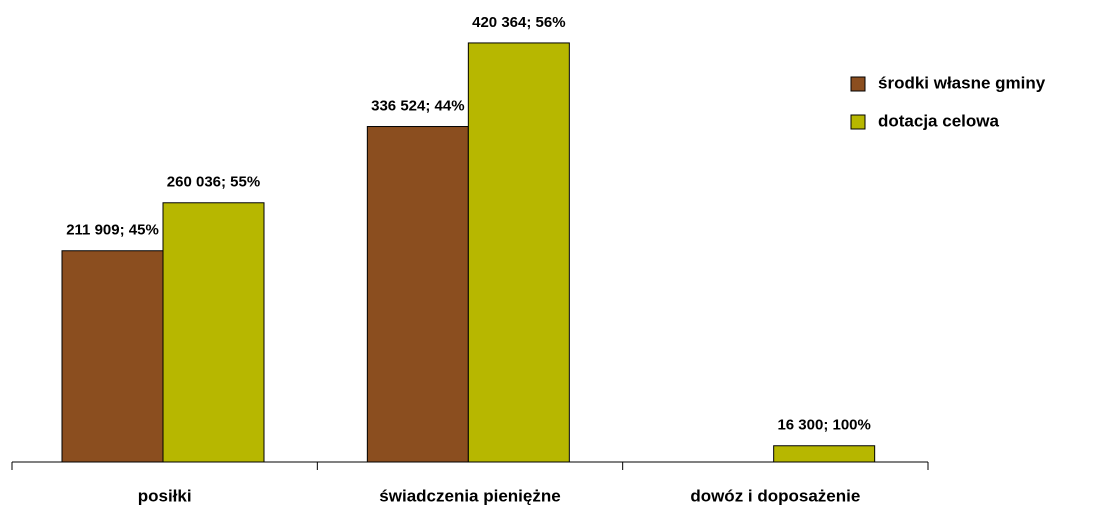 The width and height of the screenshot is (1116, 510). What do you see at coordinates (213, 182) in the screenshot?
I see `value-label: 260 036; 55%` at bounding box center [213, 182].